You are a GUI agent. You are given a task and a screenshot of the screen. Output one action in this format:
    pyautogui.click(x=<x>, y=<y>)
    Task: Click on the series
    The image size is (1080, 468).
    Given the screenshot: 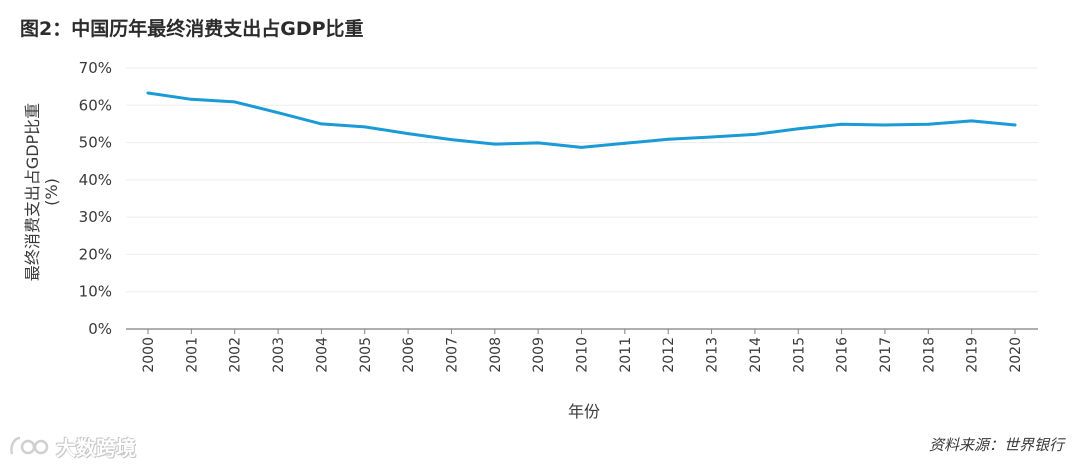 What is the action you would take?
    pyautogui.click(x=581, y=120)
    